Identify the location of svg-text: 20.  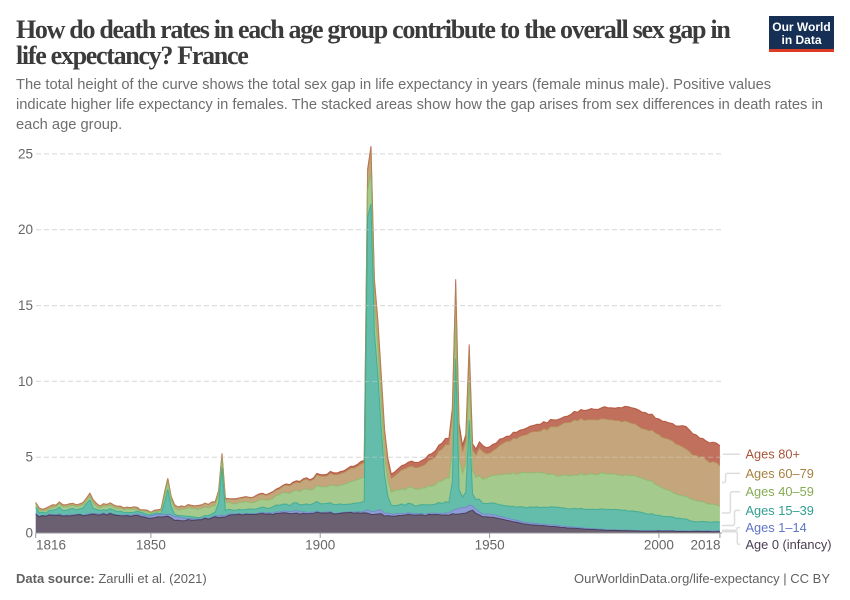
(25, 229).